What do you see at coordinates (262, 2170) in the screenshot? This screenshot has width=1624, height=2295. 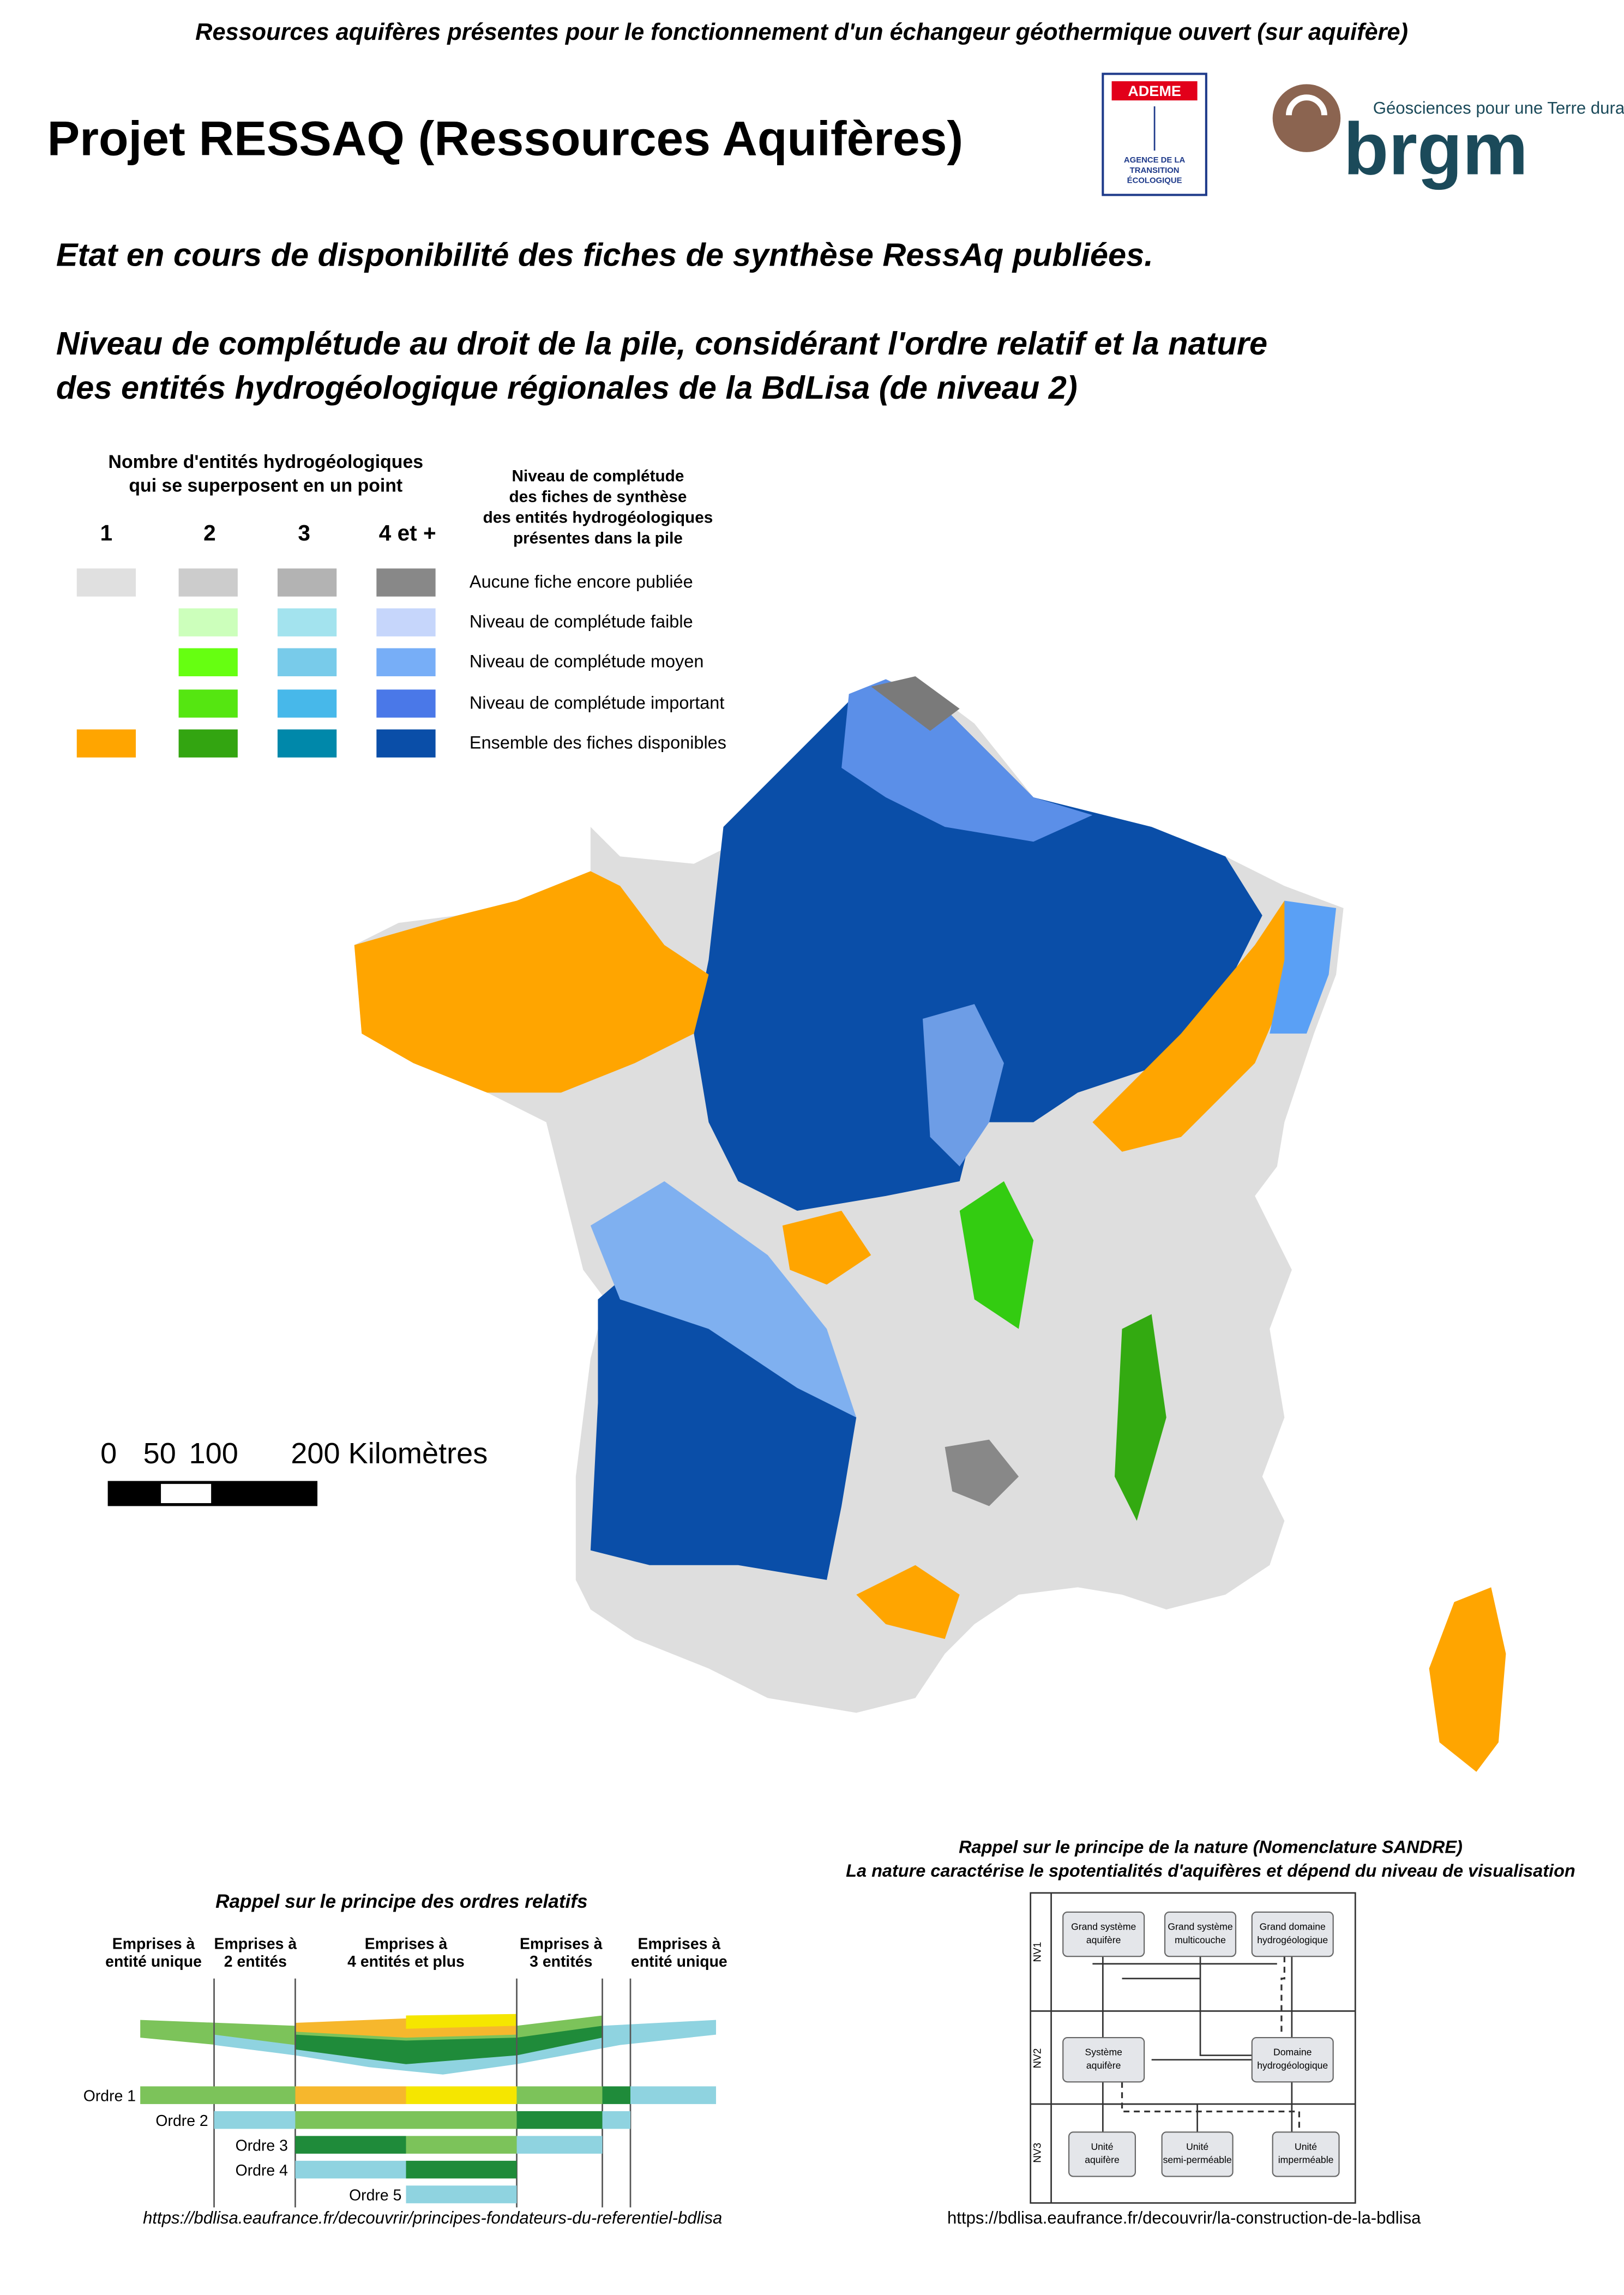 I see `order-label: Ordre 4` at bounding box center [262, 2170].